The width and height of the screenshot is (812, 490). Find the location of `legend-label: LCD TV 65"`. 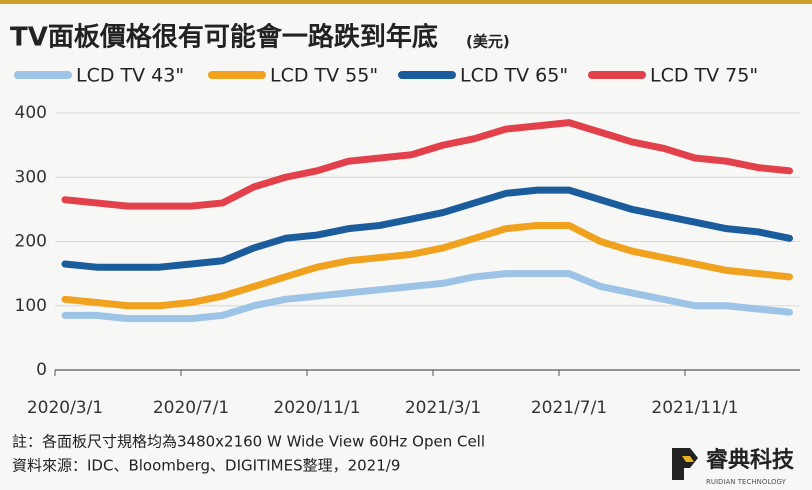

legend-label: LCD TV 65" is located at coordinates (514, 76).